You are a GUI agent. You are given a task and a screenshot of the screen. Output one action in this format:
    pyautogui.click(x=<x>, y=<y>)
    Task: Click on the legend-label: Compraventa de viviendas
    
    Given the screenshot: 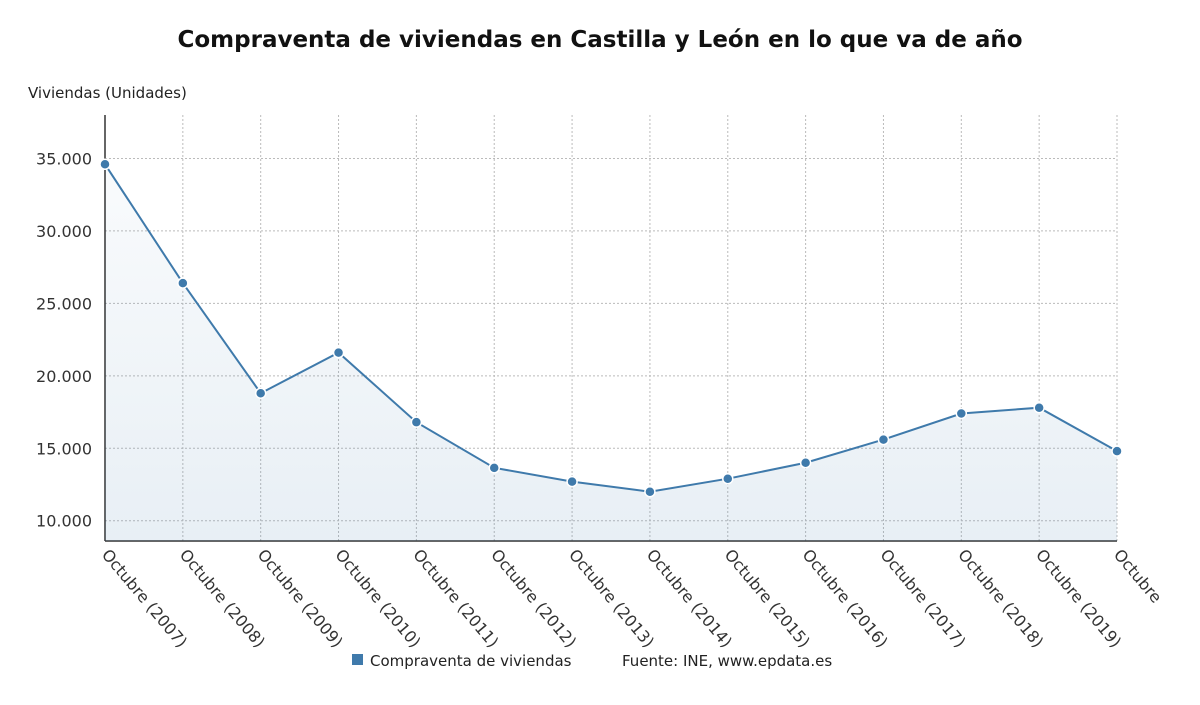 What is the action you would take?
    pyautogui.click(x=471, y=661)
    